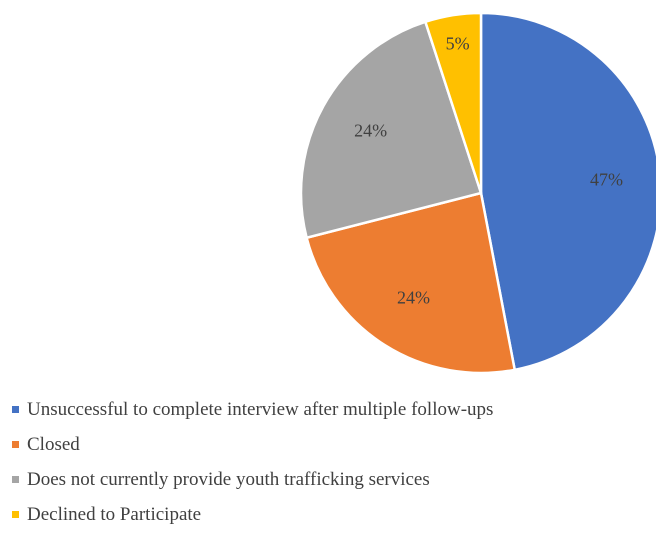 The height and width of the screenshot is (535, 656). What do you see at coordinates (606, 179) in the screenshot?
I see `slice-data-label: 47%` at bounding box center [606, 179].